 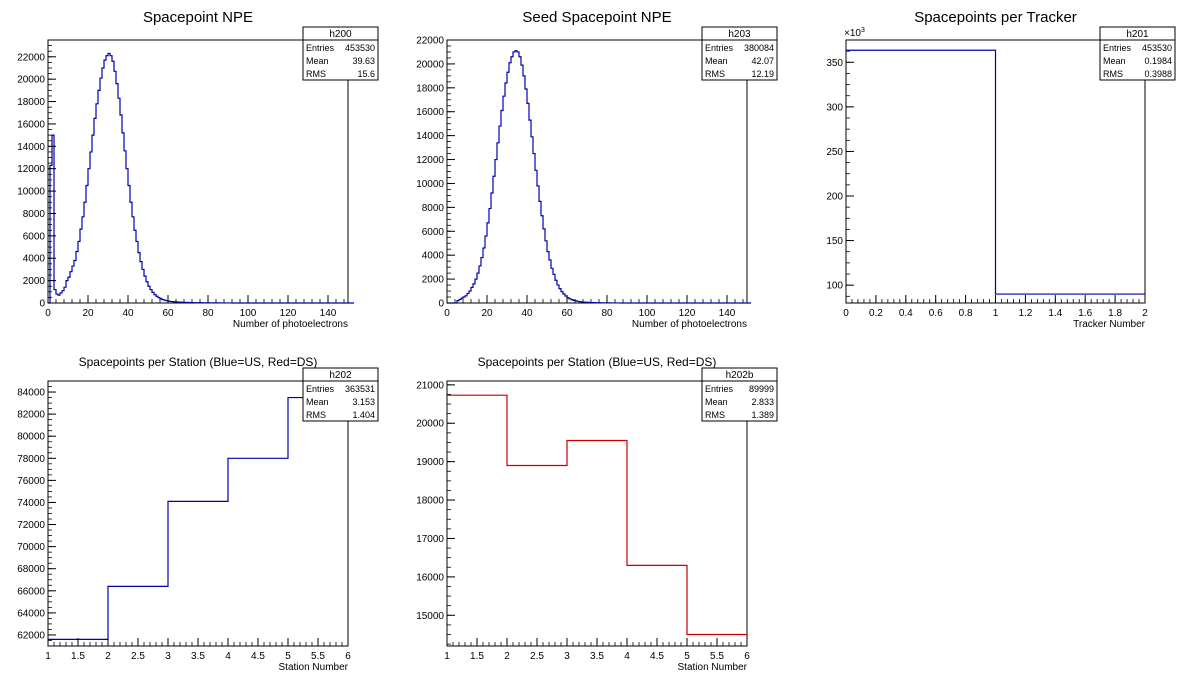 I want to click on y-tick-label: 76000, so click(x=31, y=481).